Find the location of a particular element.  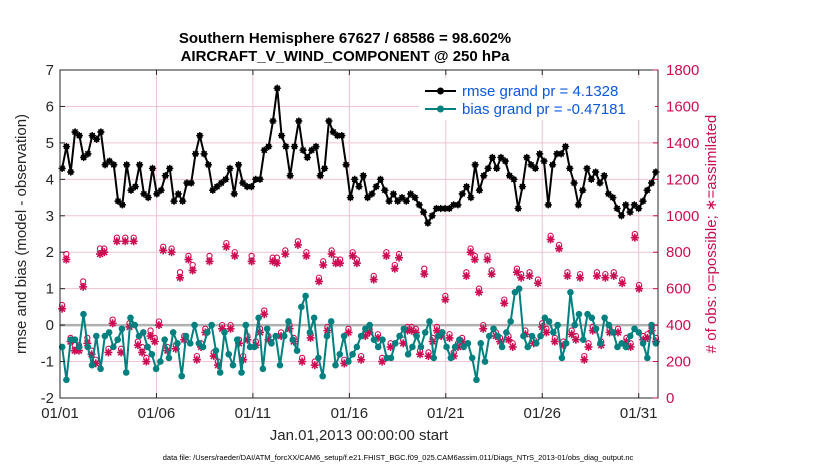

left-y-tick-label: -1 is located at coordinates (47, 362).